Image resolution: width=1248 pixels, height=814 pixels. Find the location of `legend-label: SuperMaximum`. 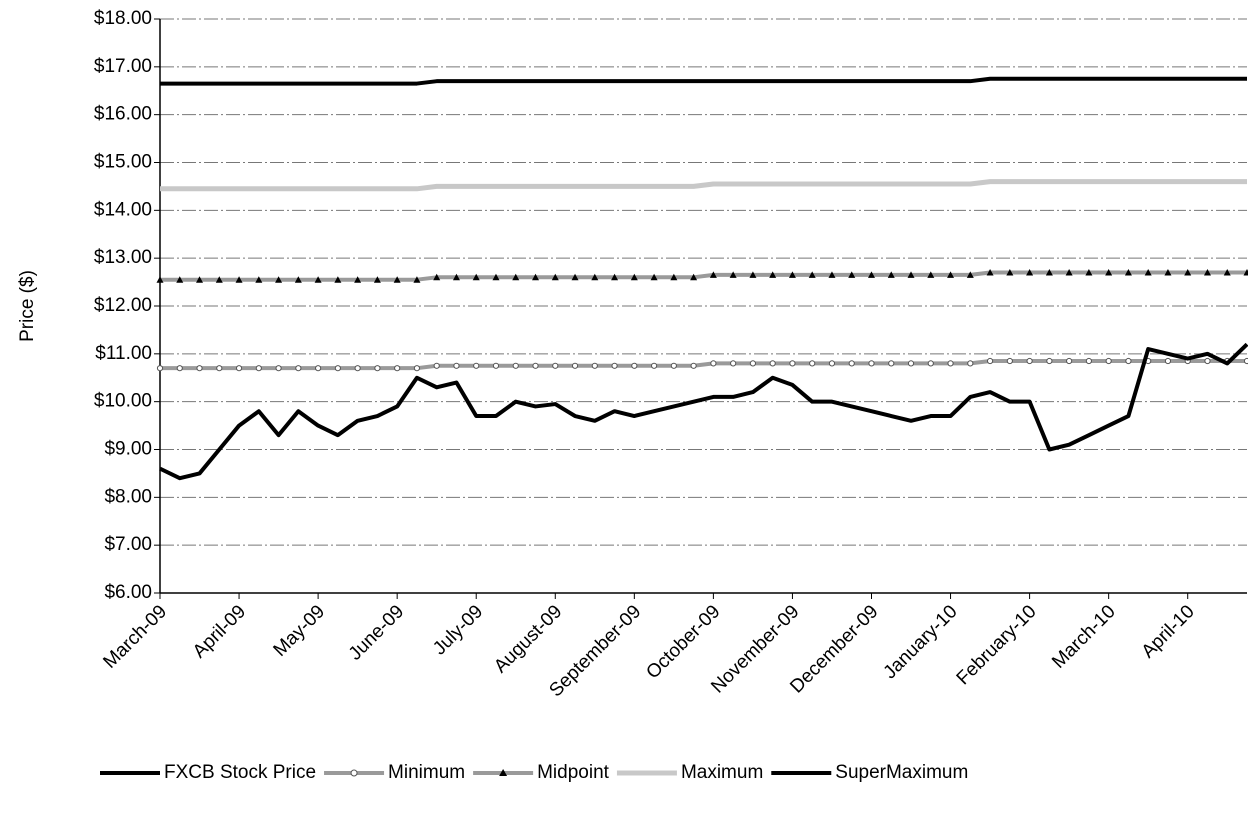

legend-label: SuperMaximum is located at coordinates (901, 772).